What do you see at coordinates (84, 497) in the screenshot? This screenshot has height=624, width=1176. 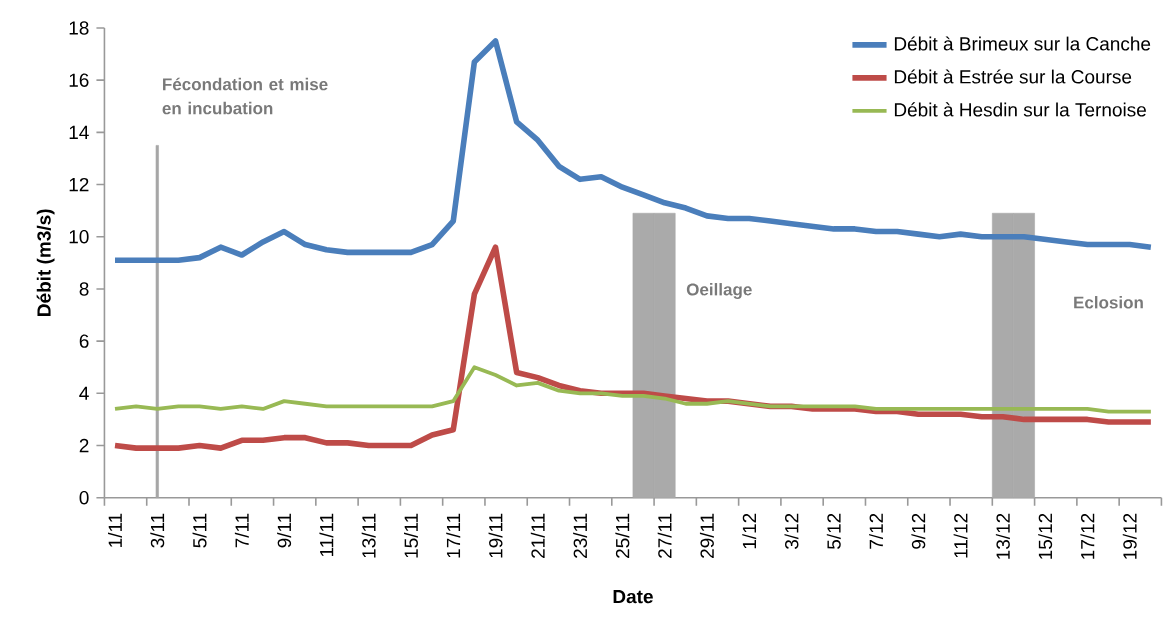 I see `y-tick-label: 0` at bounding box center [84, 497].